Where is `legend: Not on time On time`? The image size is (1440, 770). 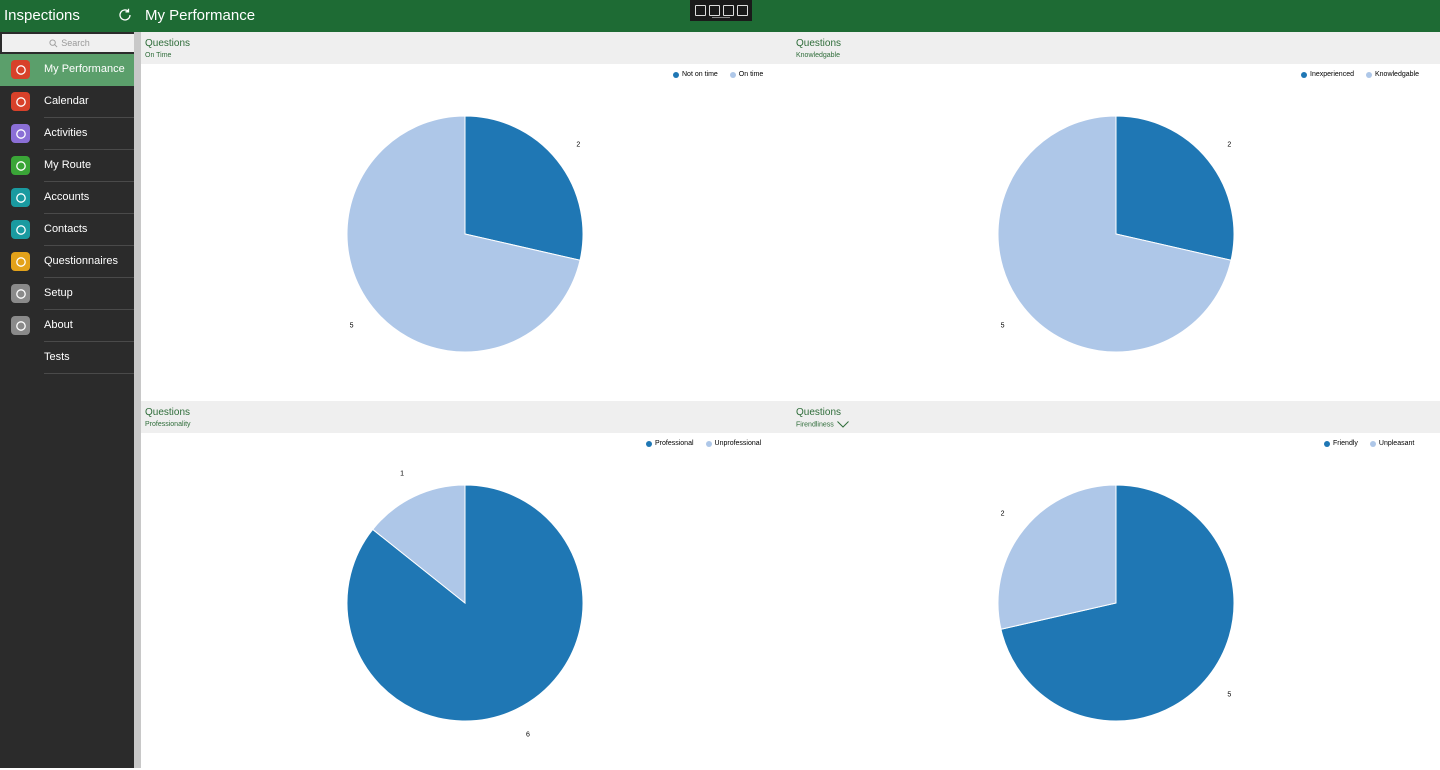
legend: Not on time On time is located at coordinates (718, 74).